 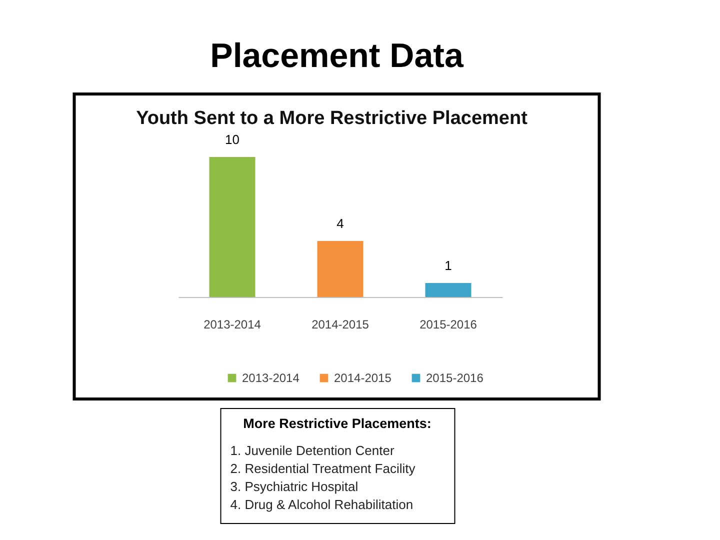 I want to click on x-tick-label: 2015-2016, so click(x=449, y=325).